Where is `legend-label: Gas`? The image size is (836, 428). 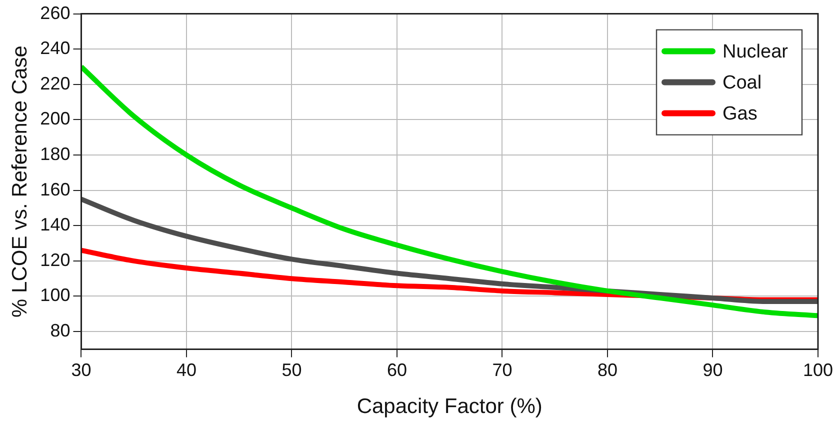 legend-label: Gas is located at coordinates (740, 114).